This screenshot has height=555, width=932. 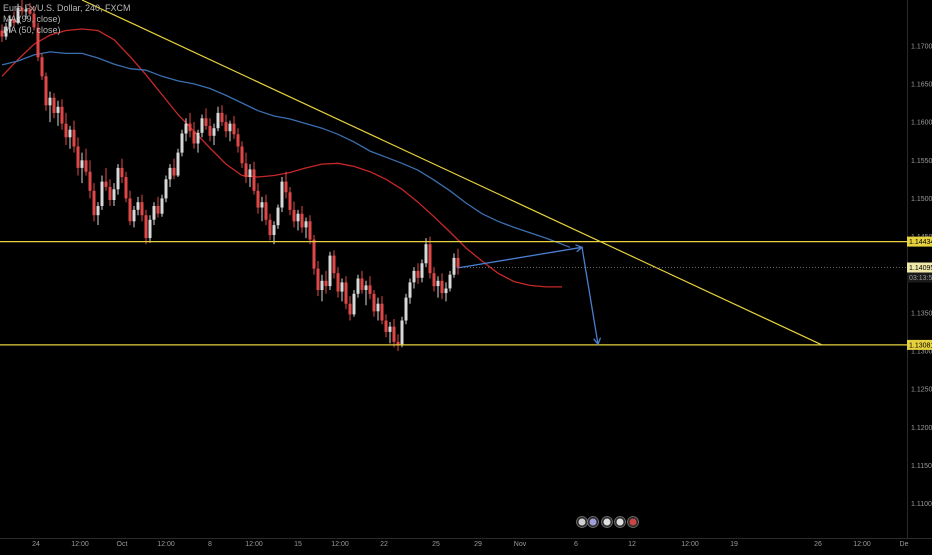 What do you see at coordinates (67, 8) in the screenshot?
I see `legend-symbol: Euro Fx/U.S. Dollar, 240, FXCM` at bounding box center [67, 8].